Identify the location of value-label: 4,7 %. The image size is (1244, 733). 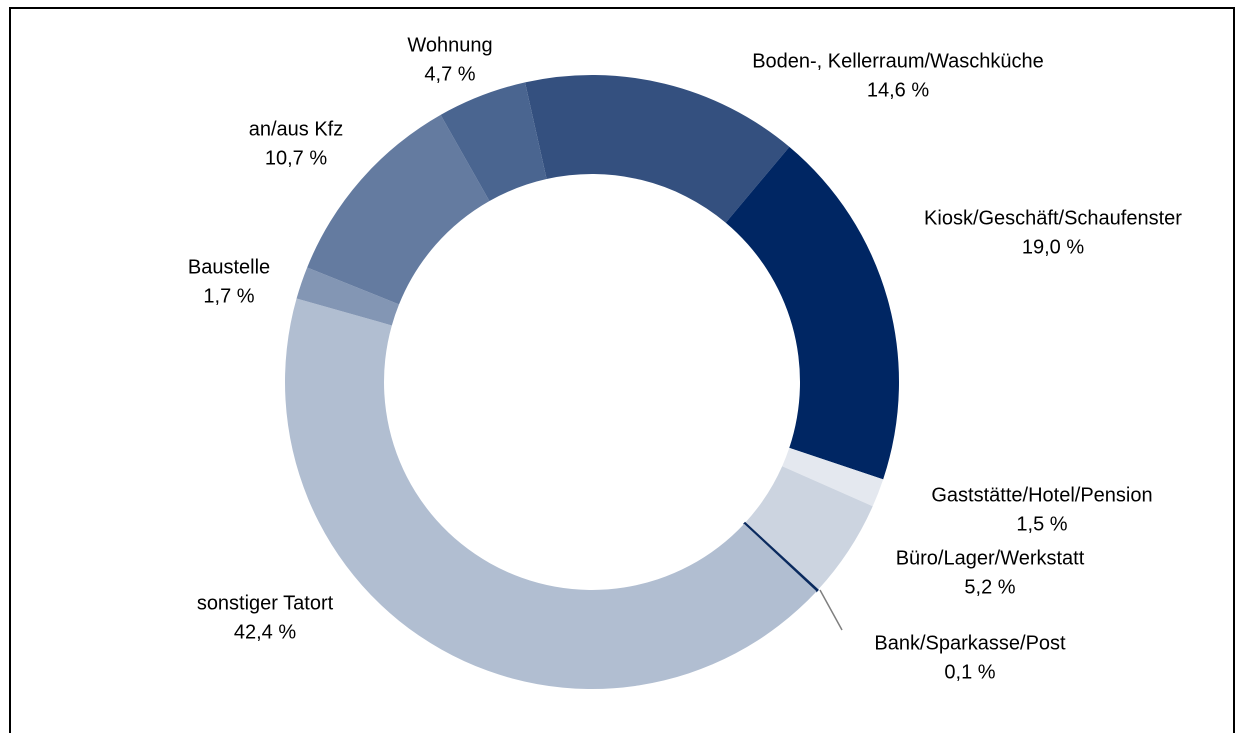
(449, 74).